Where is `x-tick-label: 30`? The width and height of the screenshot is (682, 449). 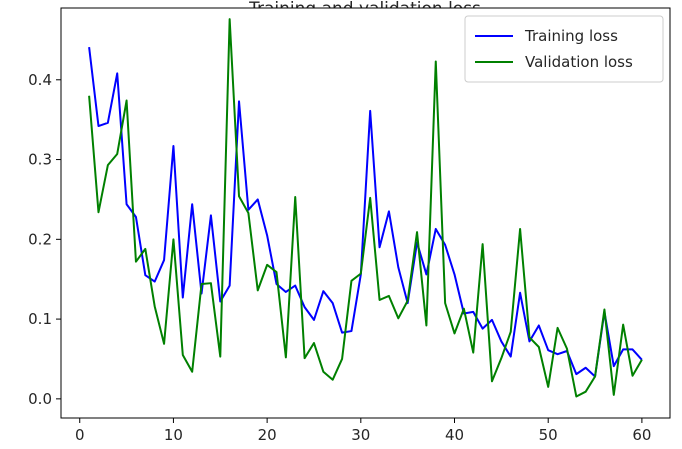 x-tick-label: 30 is located at coordinates (360, 435).